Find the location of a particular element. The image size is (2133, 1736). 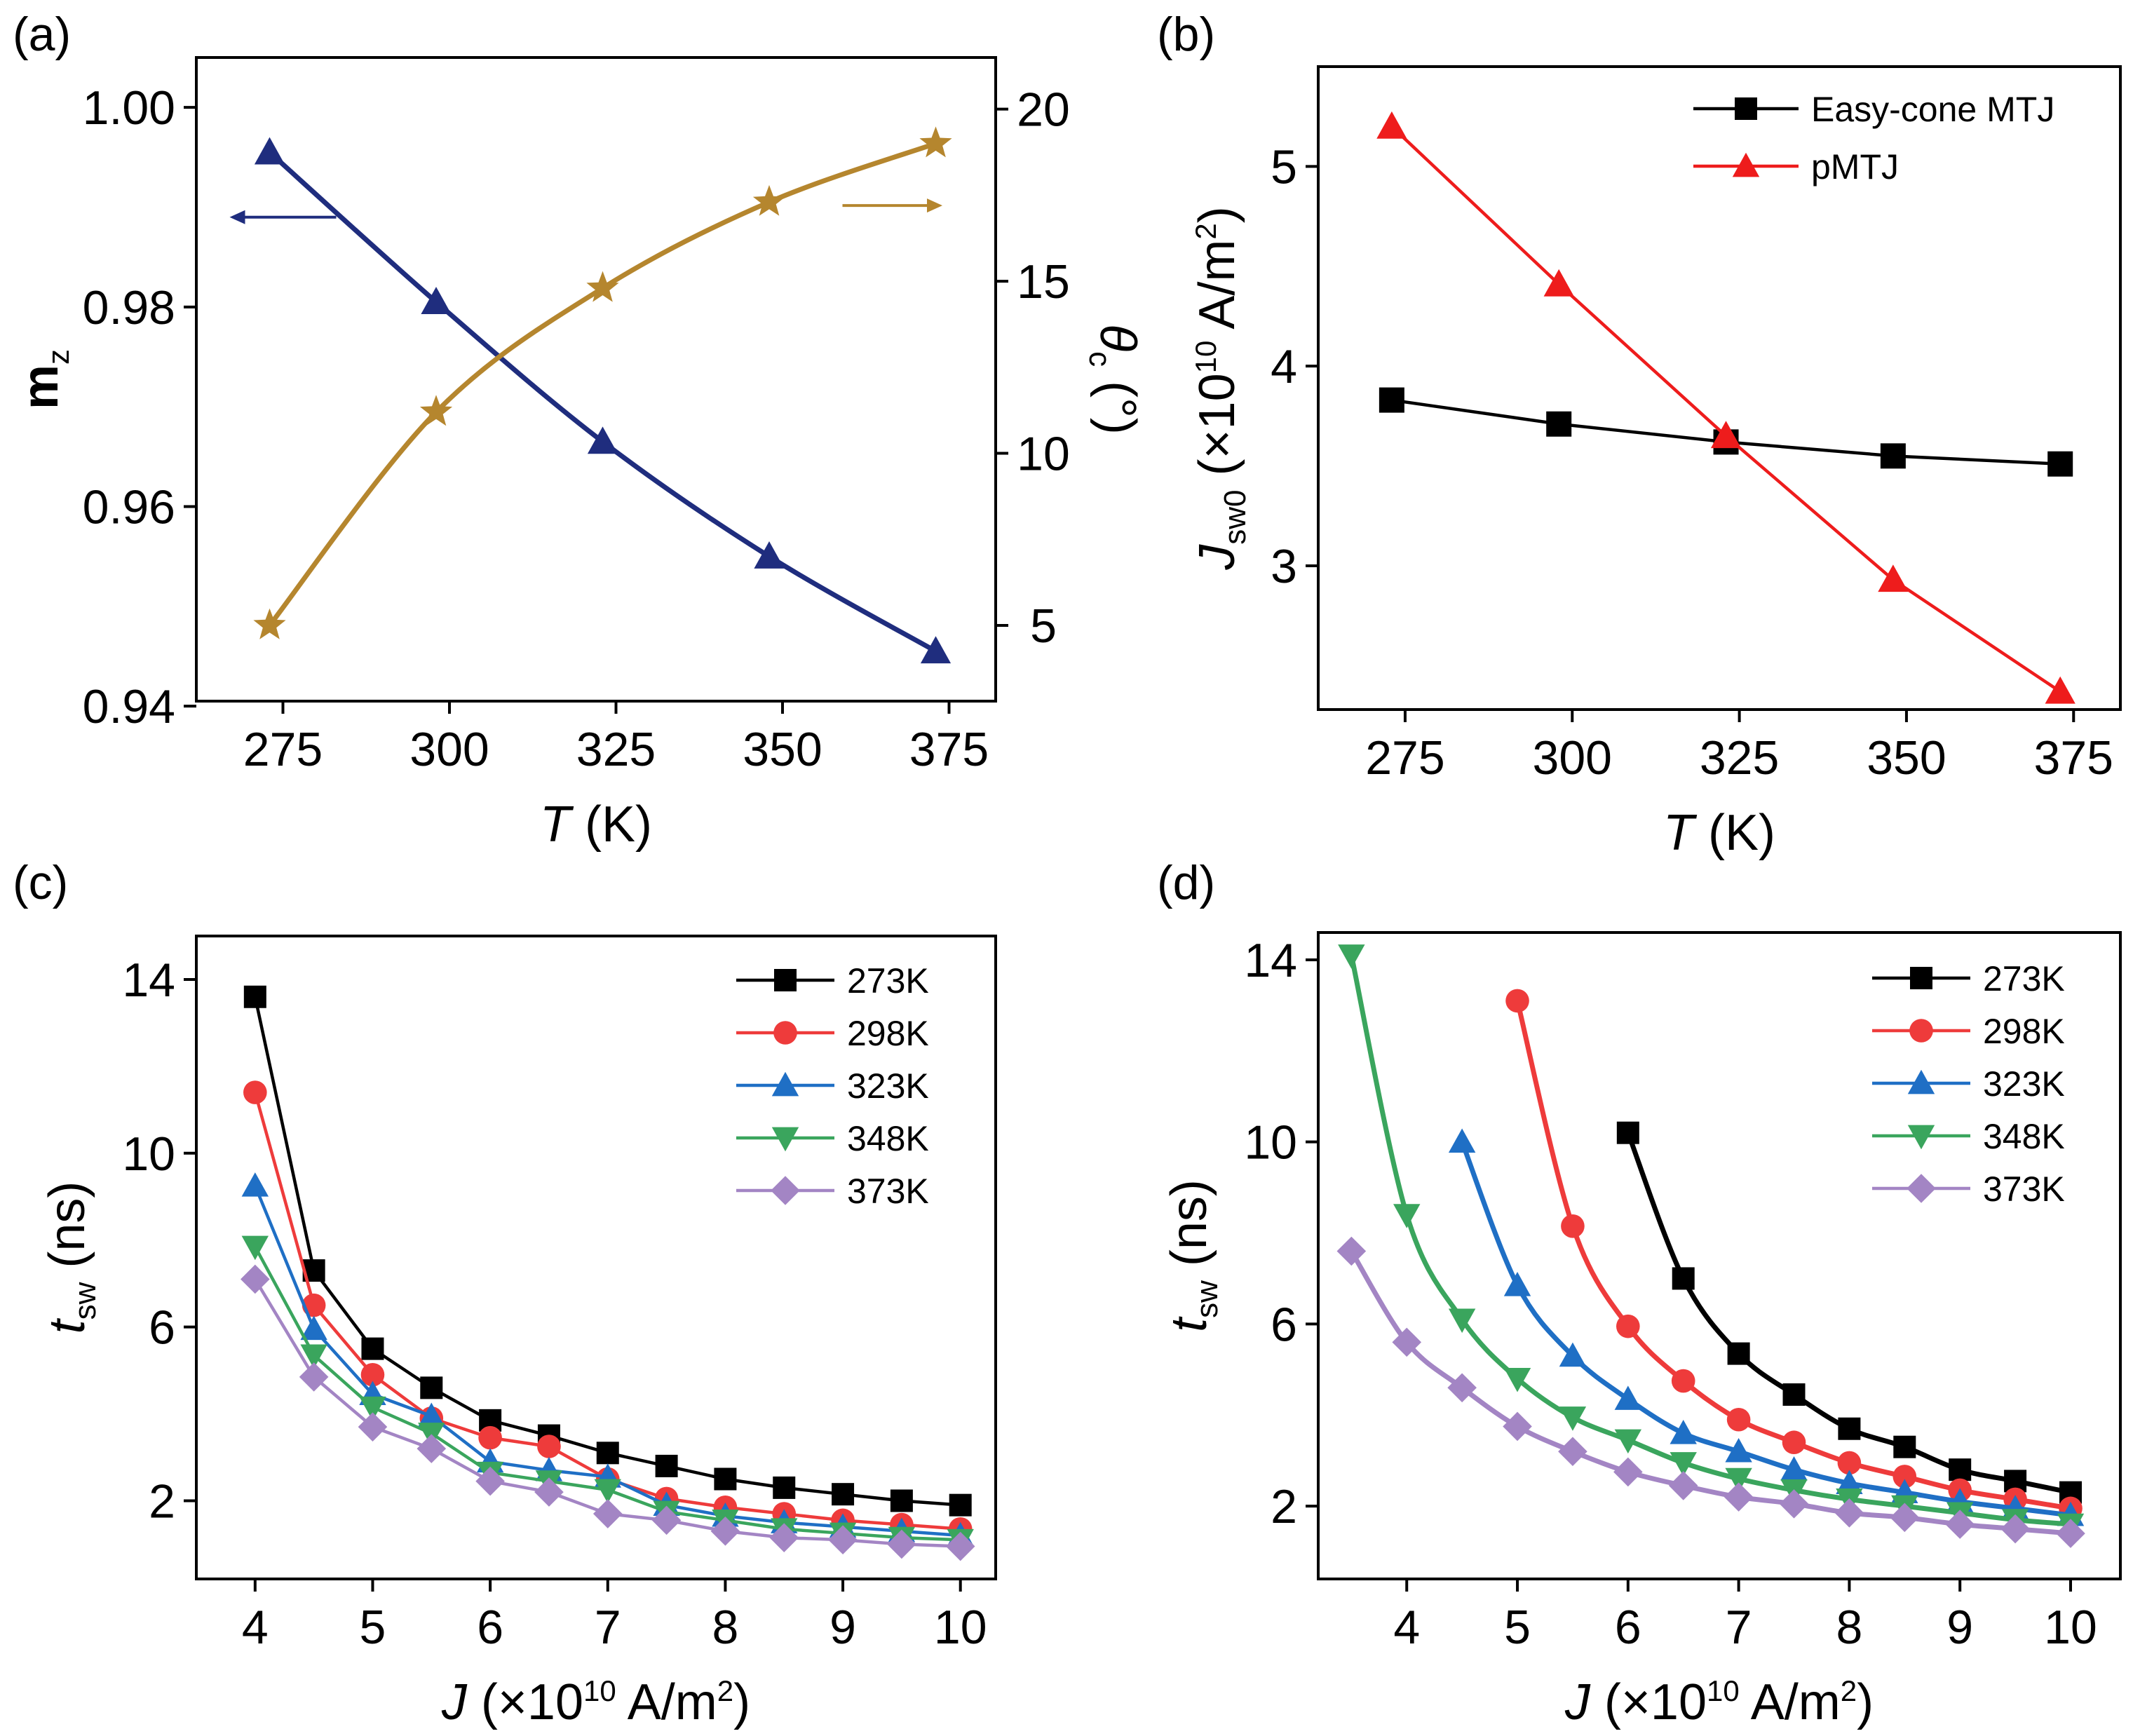

x-tick-label: 7 is located at coordinates (608, 1627).